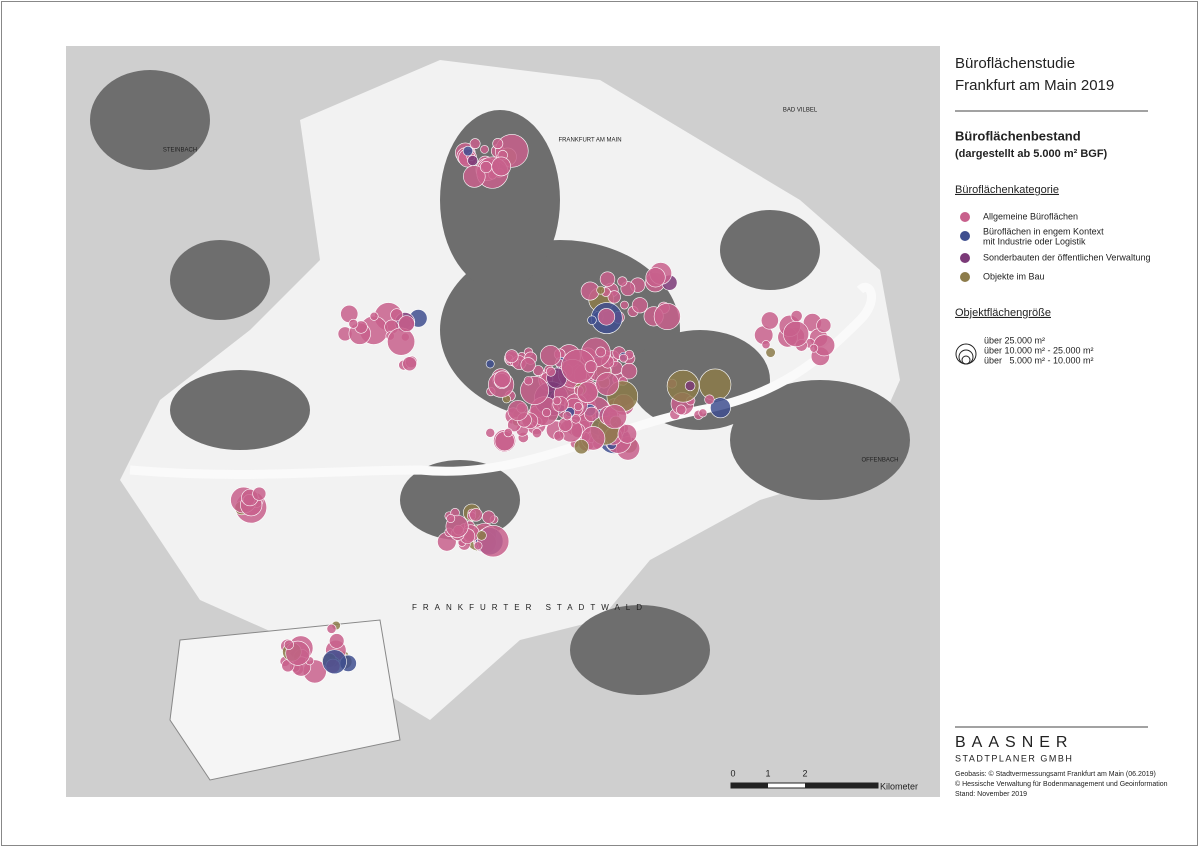  I want to click on size-label: über 10.000 m² - 25.000 m², so click(1039, 350).